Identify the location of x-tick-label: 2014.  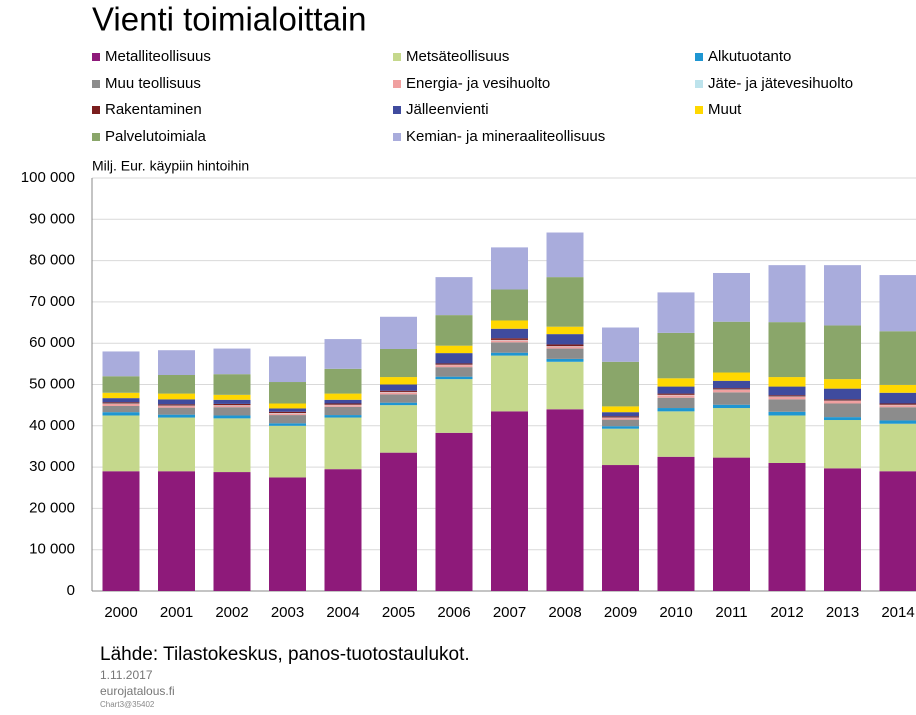
(897, 612).